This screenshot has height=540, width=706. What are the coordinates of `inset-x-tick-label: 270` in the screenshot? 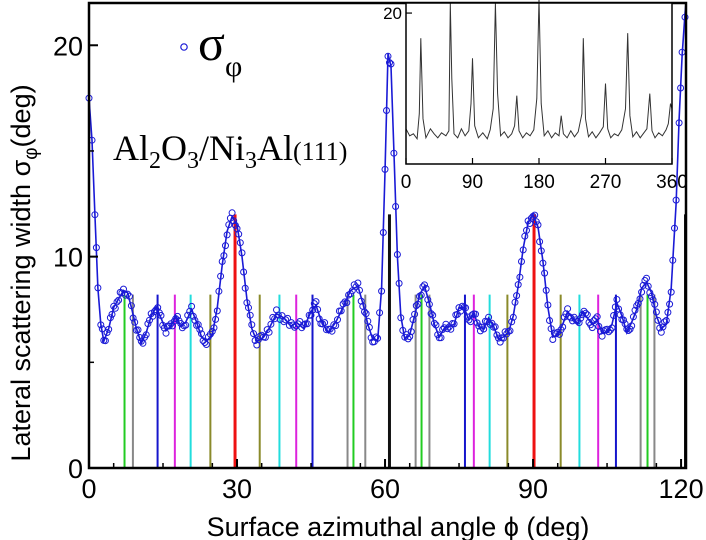 It's located at (606, 182).